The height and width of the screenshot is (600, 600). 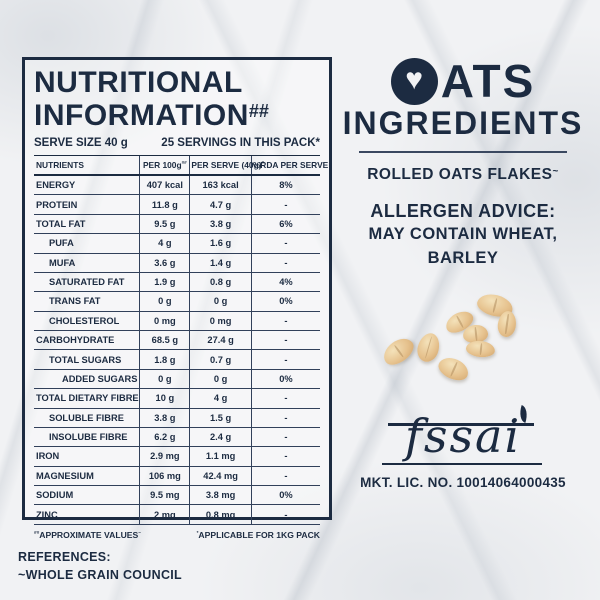 I want to click on table-row: CARBOHYDRATE 68.5 g 27.4 g -, so click(x=177, y=340).